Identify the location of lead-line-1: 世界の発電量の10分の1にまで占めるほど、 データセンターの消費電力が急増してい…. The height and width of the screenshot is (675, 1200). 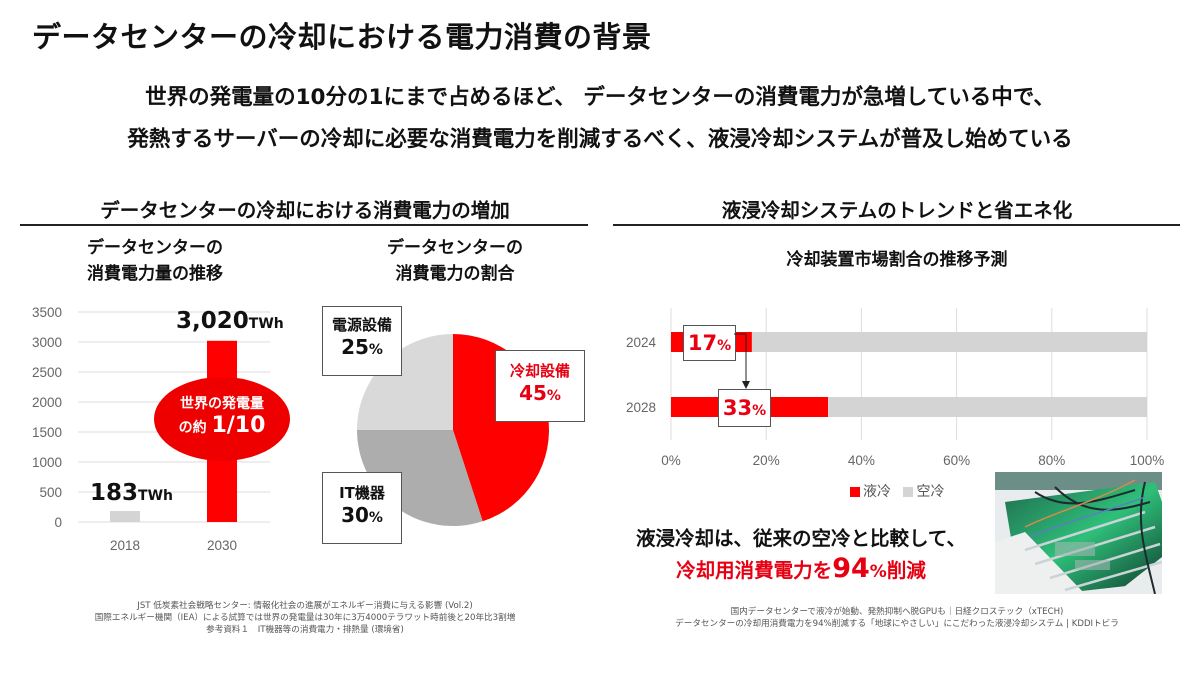
(600, 97).